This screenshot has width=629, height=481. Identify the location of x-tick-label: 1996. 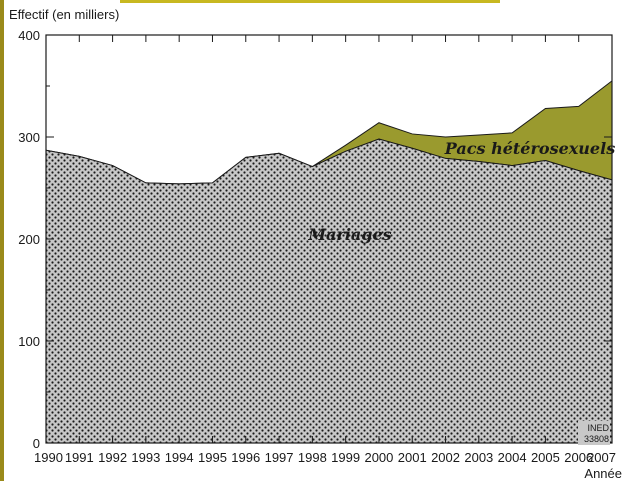
(245, 457).